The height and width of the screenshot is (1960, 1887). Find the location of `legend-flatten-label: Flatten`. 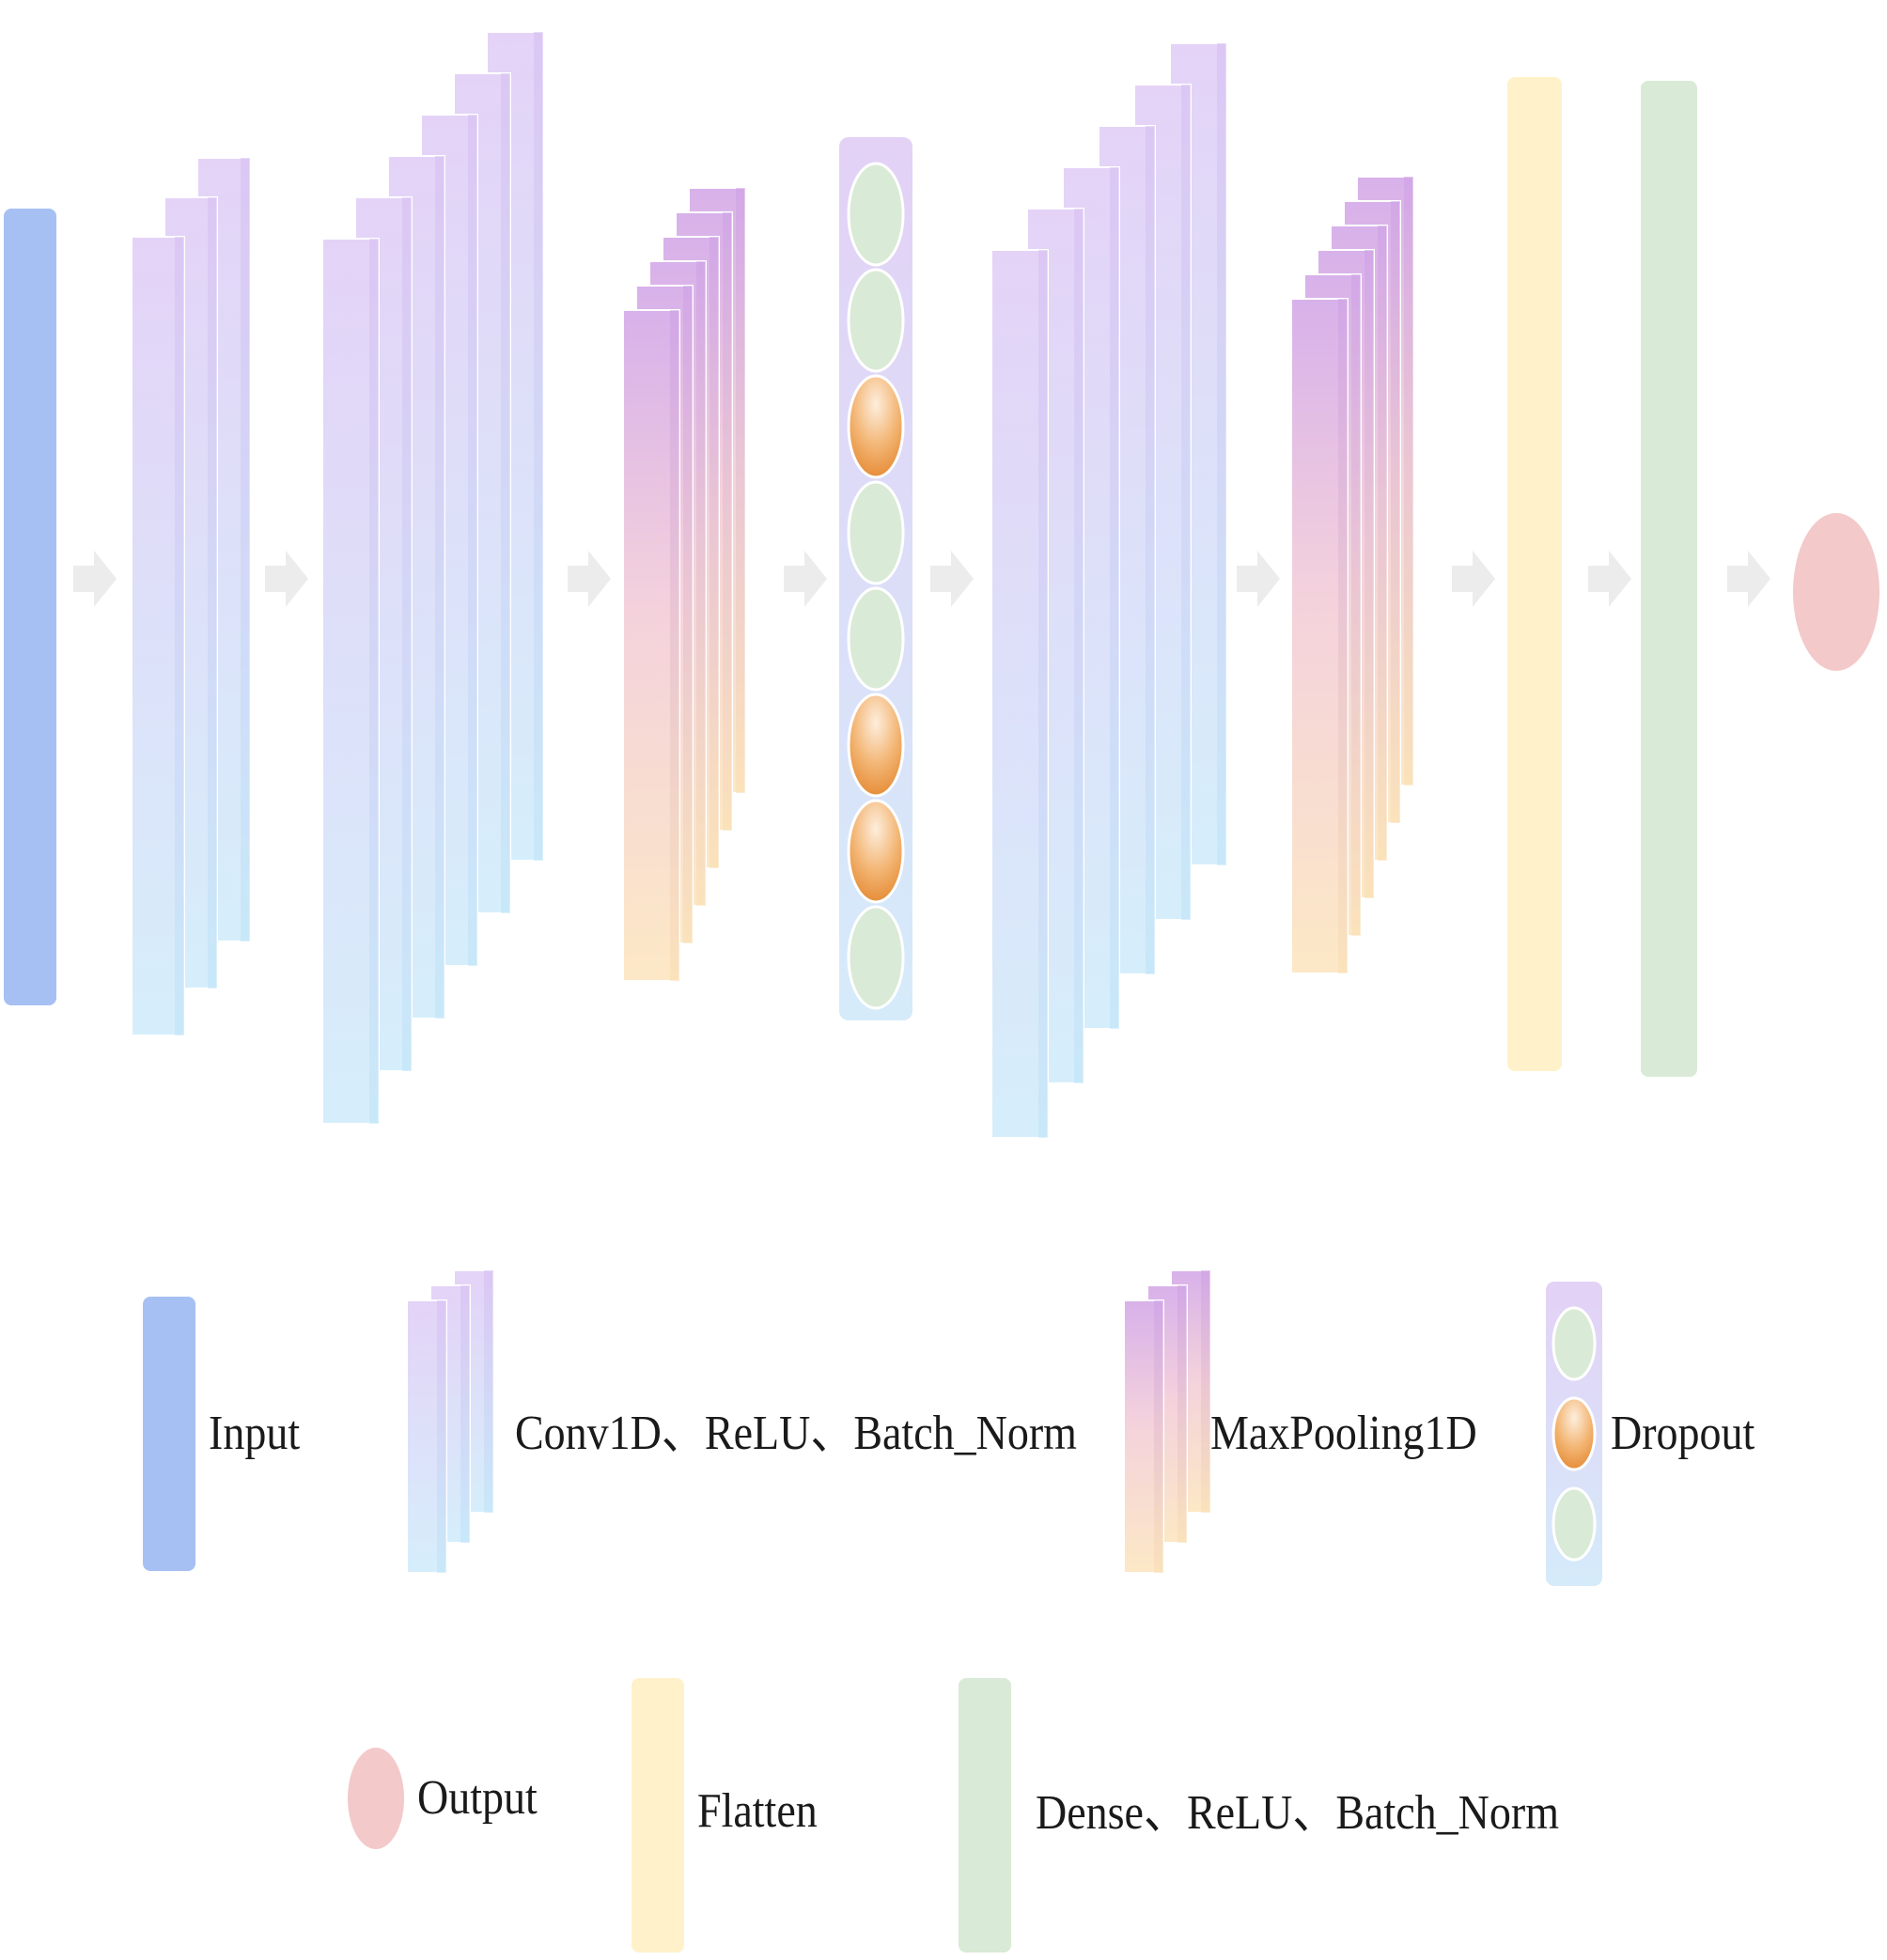

legend-flatten-label: Flatten is located at coordinates (757, 1809).